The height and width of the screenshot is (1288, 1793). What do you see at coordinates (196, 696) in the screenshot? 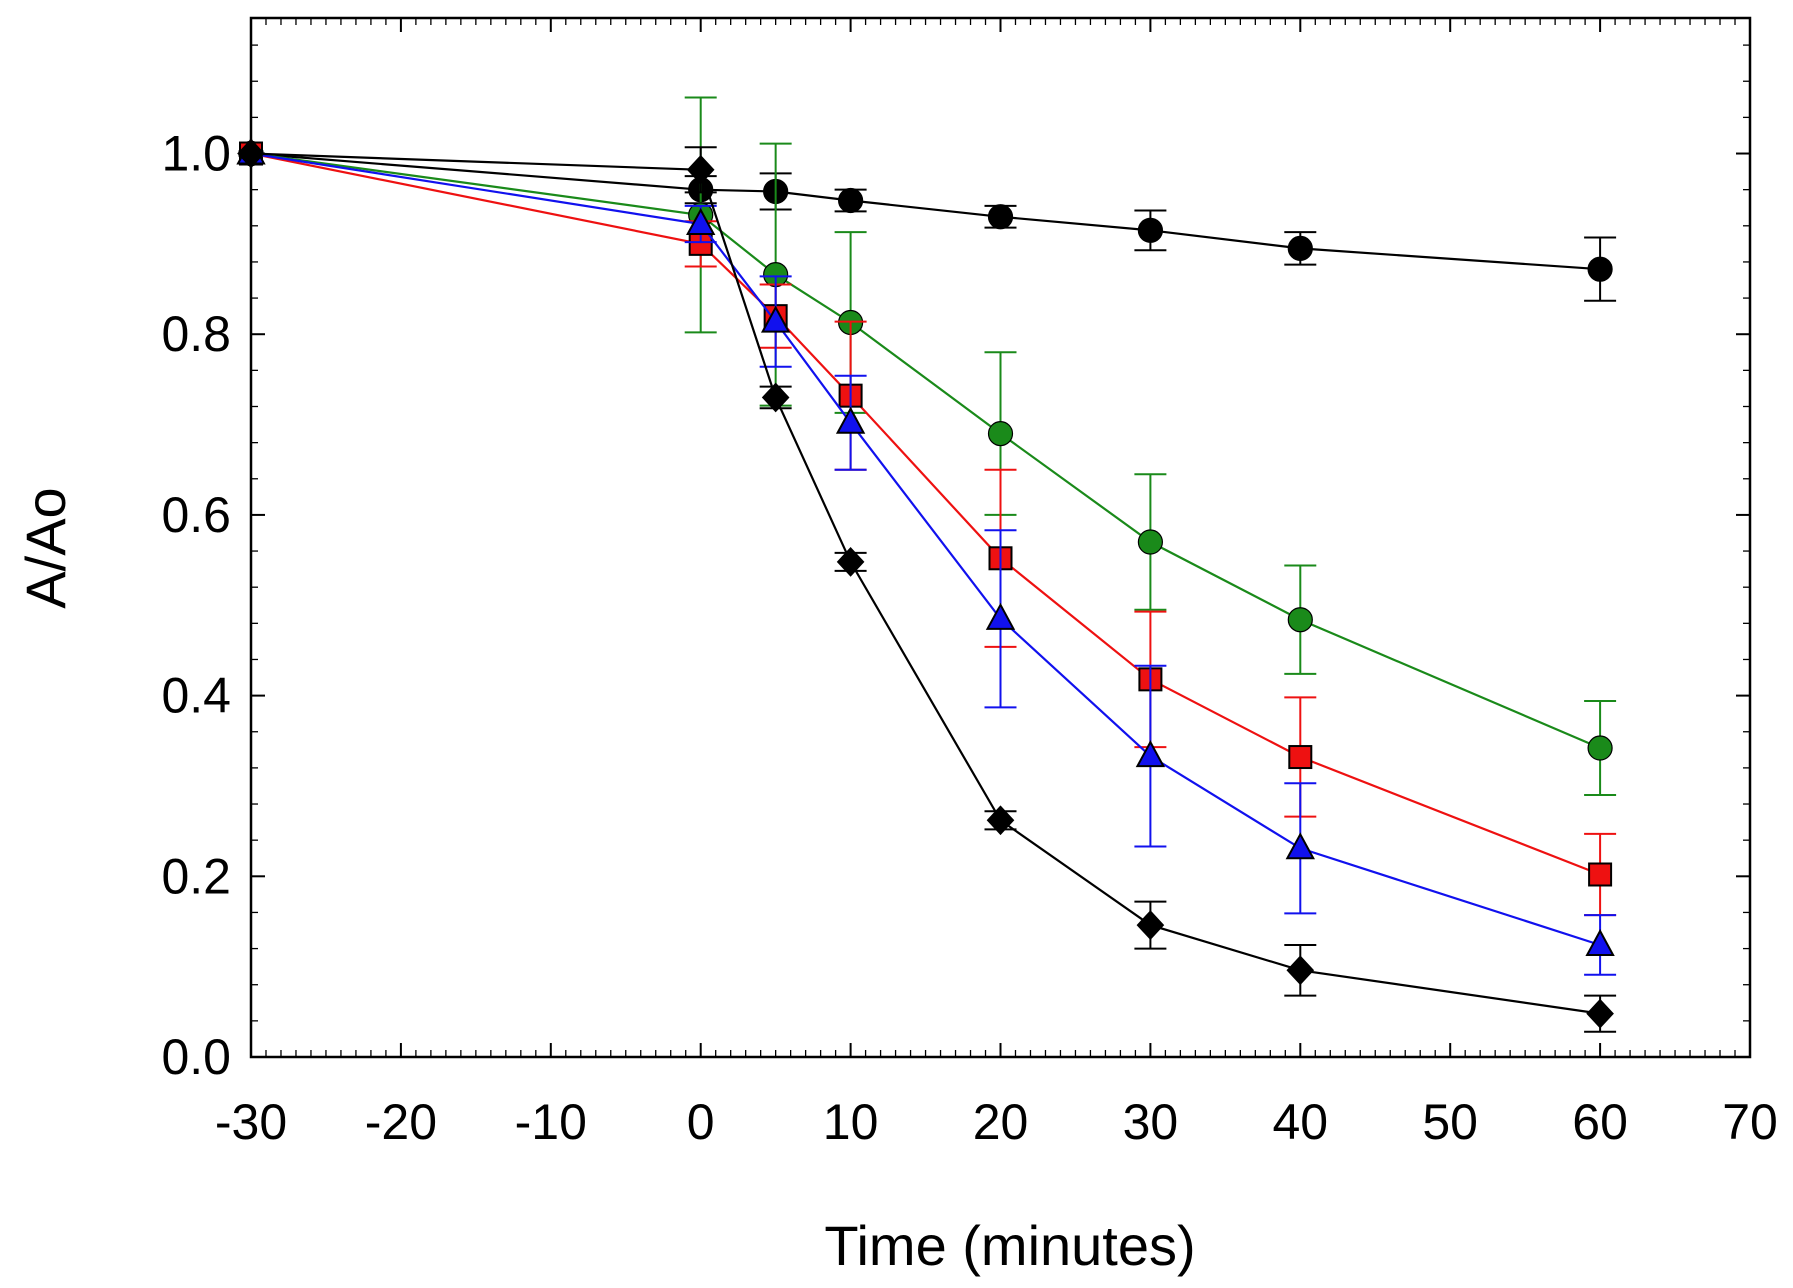
I see `y-tick-label: 0.4` at bounding box center [196, 696].